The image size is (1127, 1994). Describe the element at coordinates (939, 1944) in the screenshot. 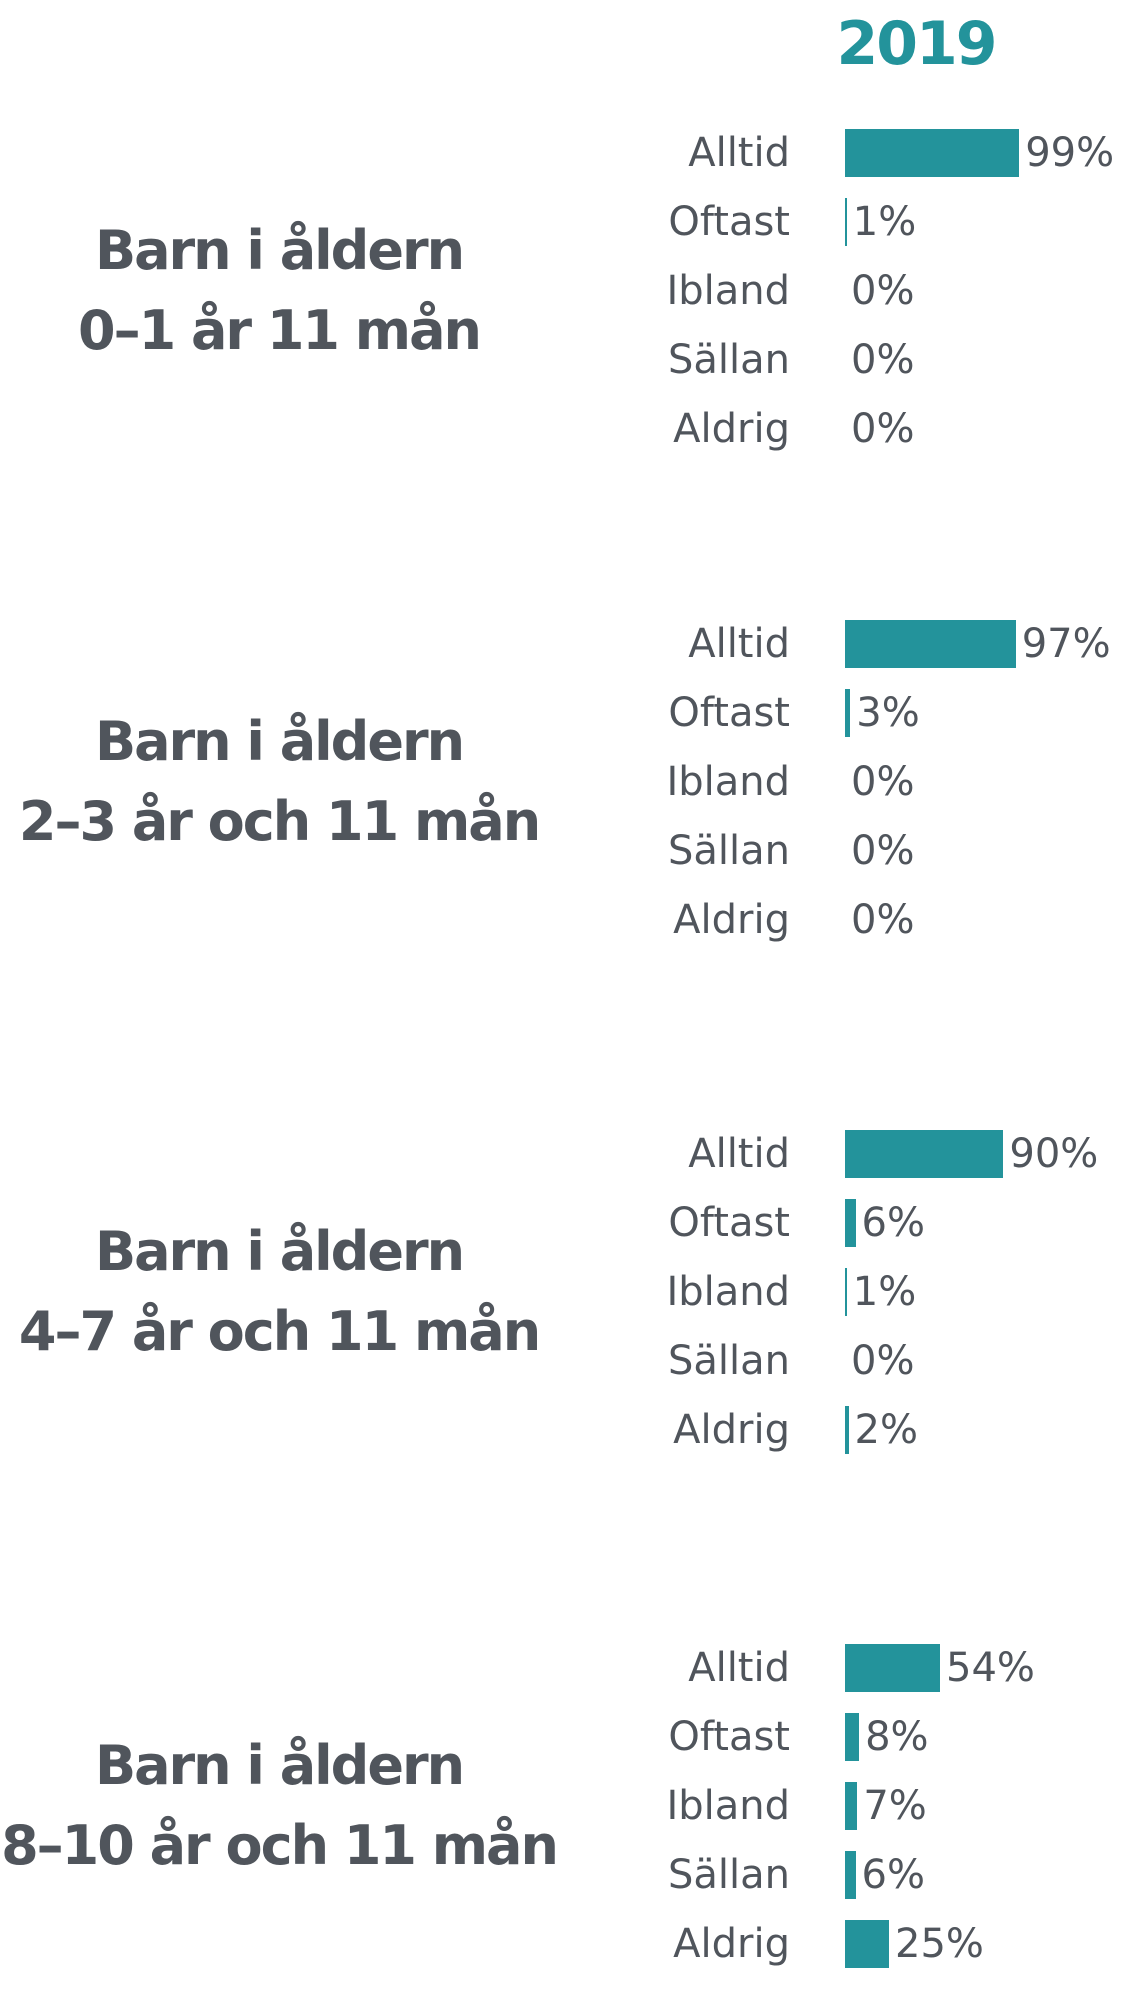

I see `value-label: 25%` at that location.